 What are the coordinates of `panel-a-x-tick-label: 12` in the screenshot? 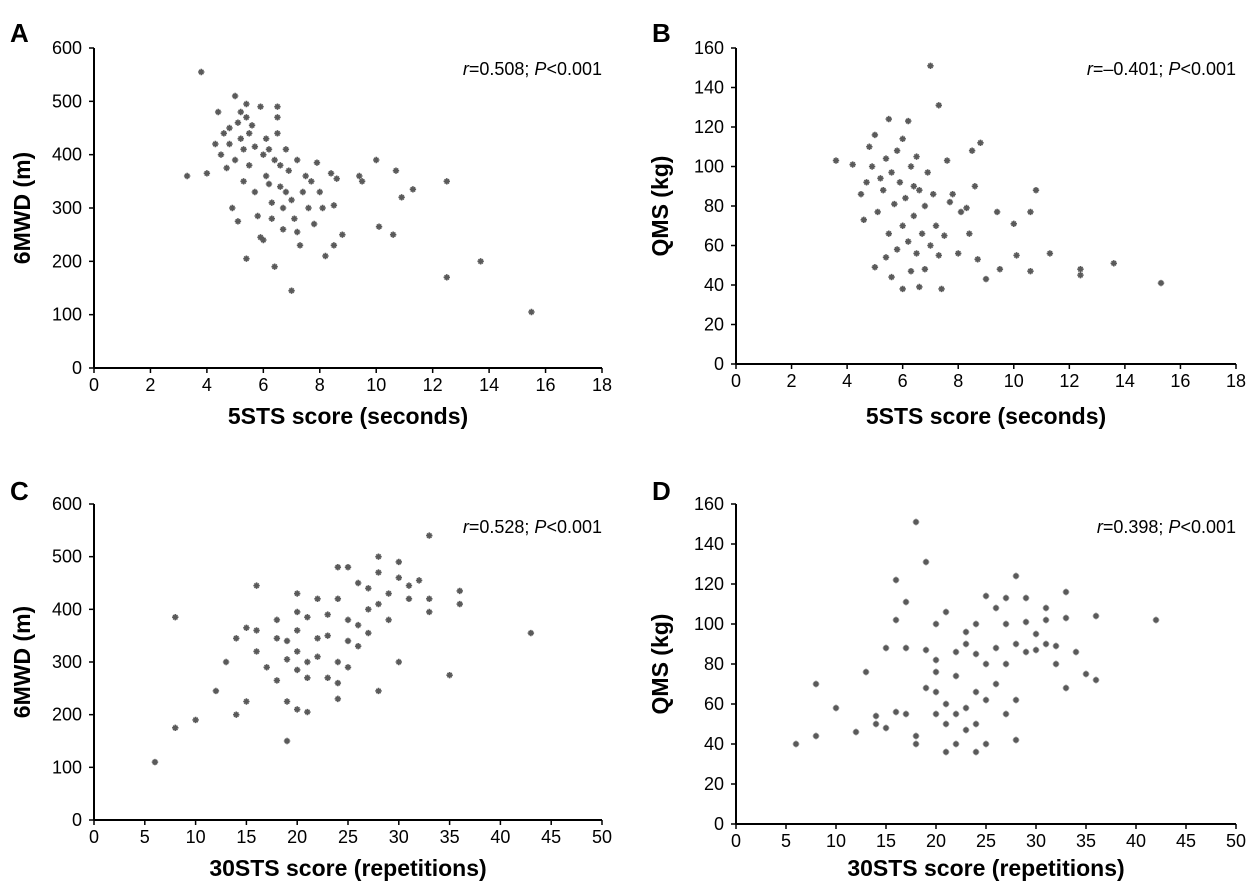 It's located at (433, 385).